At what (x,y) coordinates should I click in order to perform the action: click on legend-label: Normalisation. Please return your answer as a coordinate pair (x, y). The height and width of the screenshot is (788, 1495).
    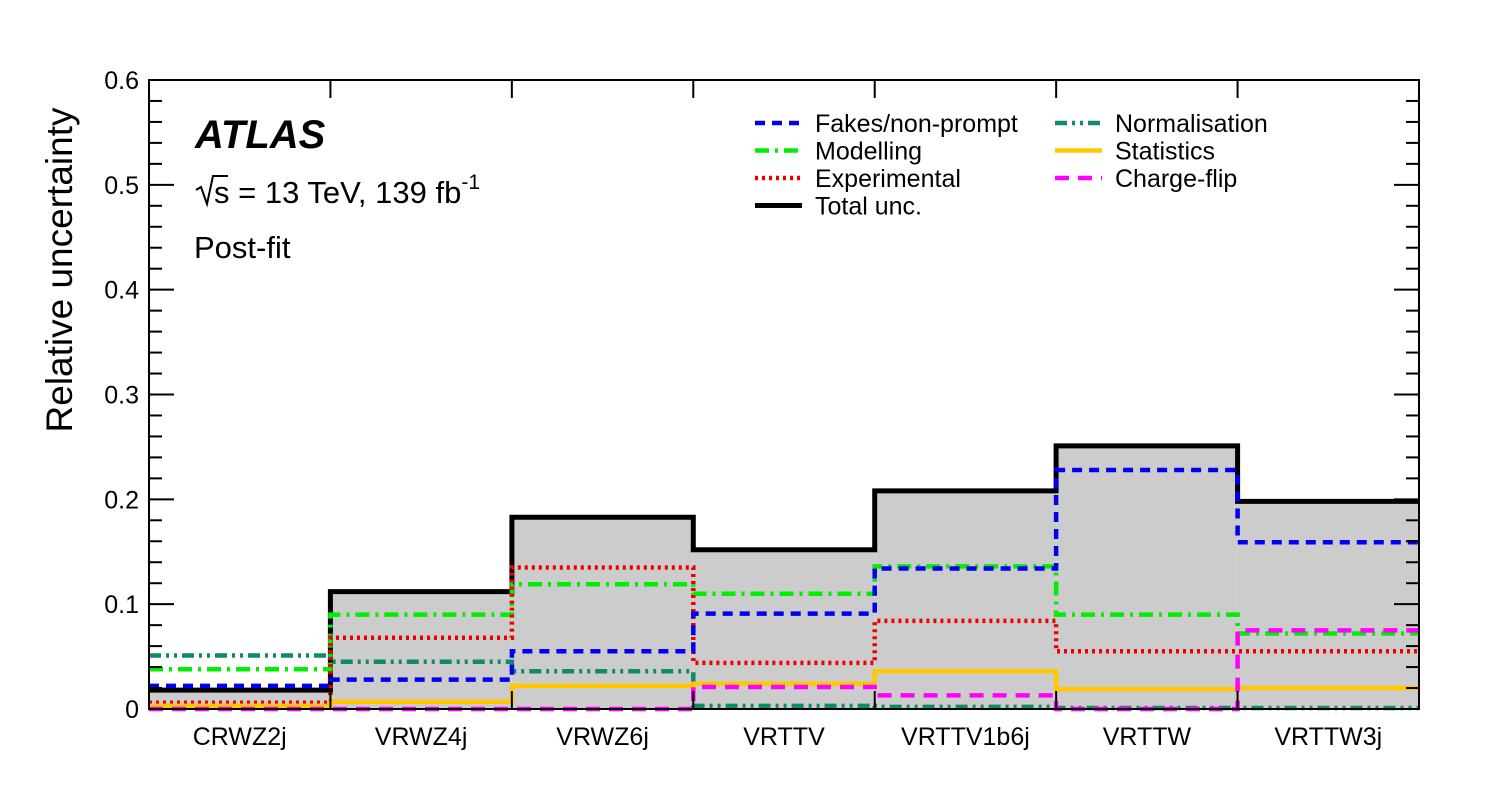
    Looking at the image, I should click on (1191, 124).